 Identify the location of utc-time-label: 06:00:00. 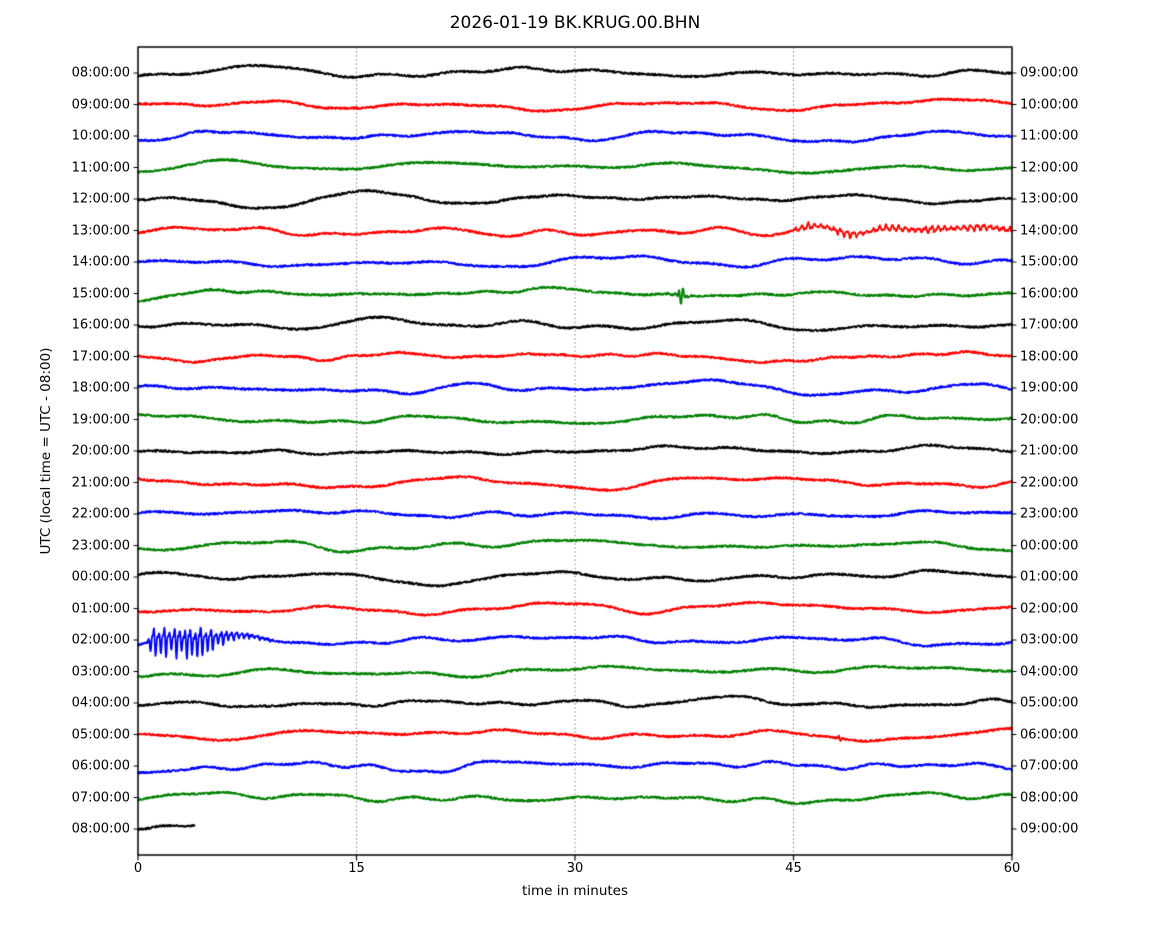
(100, 766).